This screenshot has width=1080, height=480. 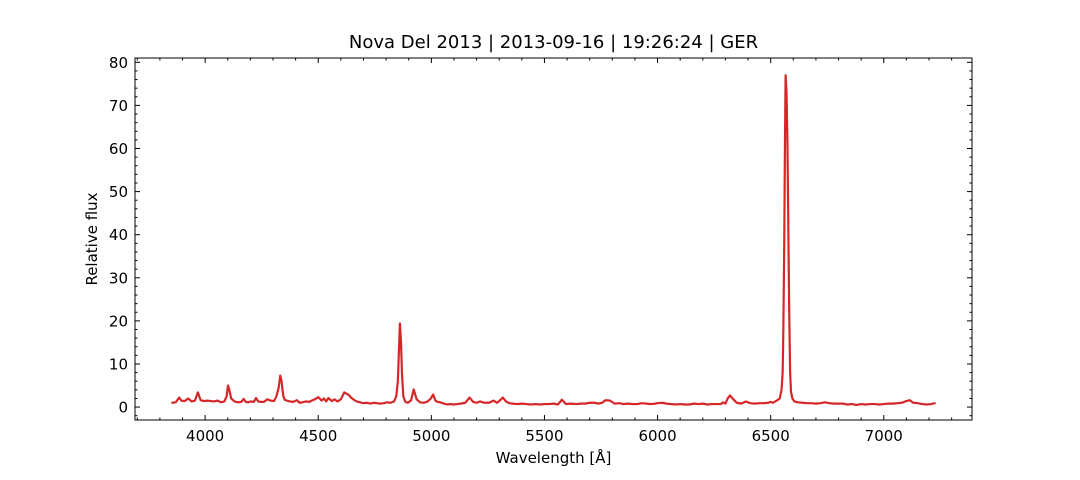 I want to click on x-tick-label: 5500, so click(x=544, y=436).